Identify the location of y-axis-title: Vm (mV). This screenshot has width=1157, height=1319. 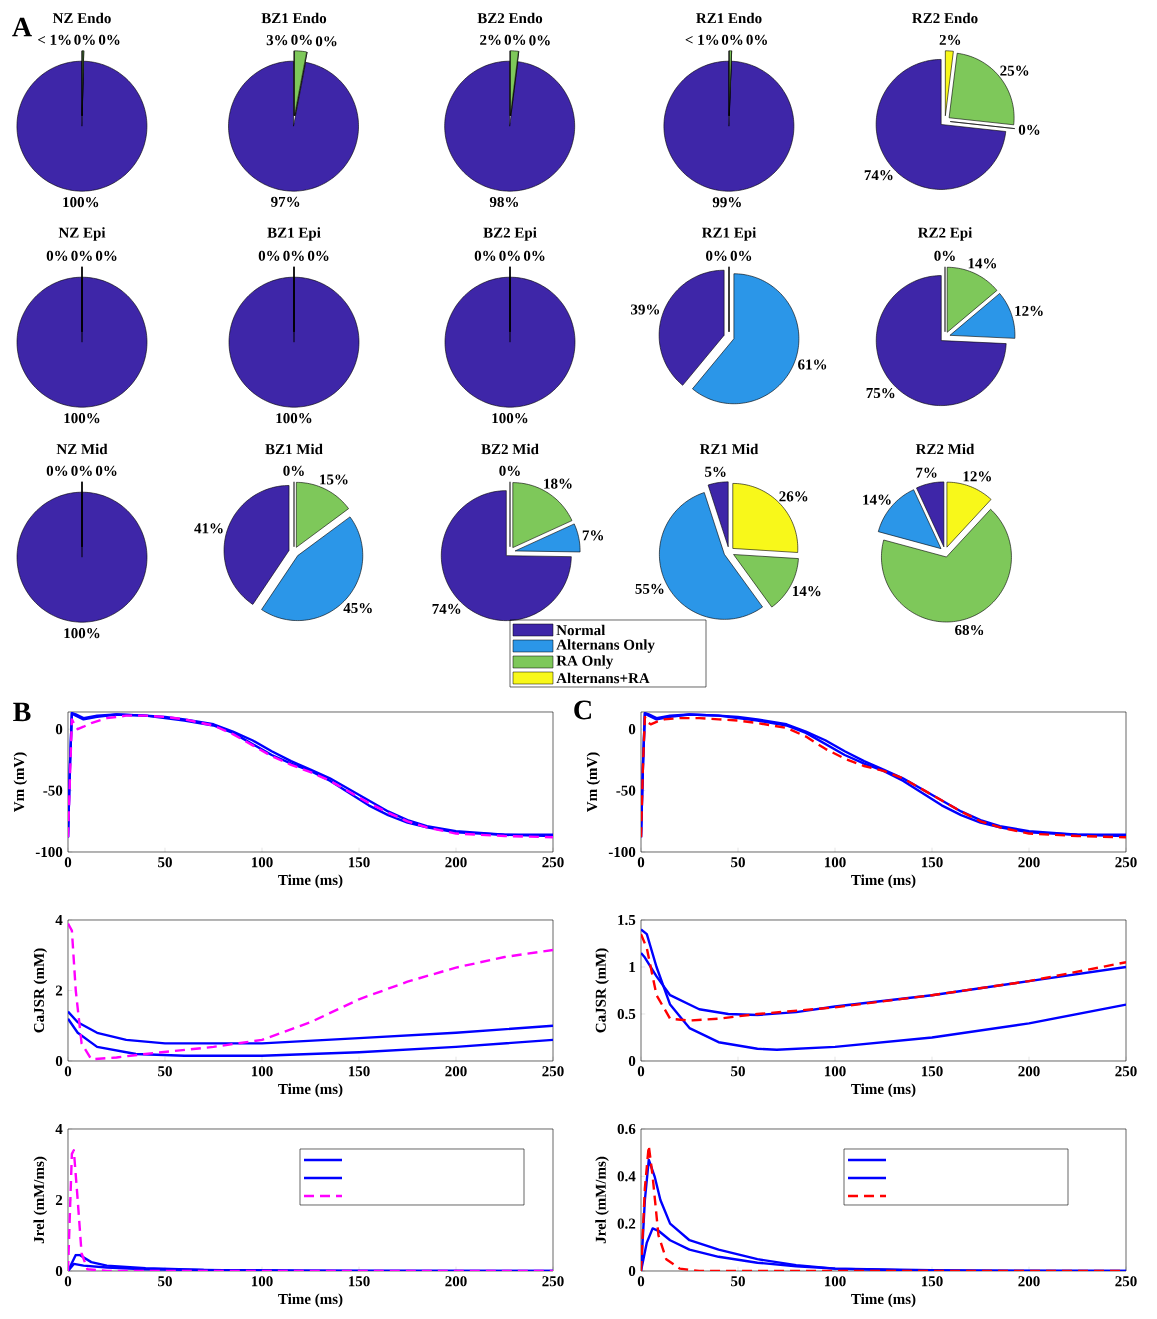
(20, 782).